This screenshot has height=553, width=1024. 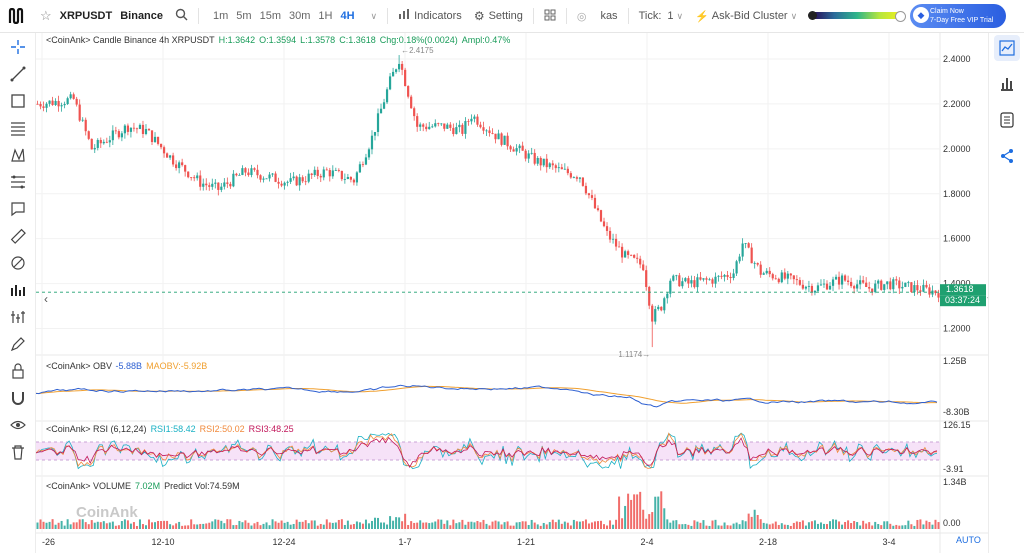 I want to click on setting-button: ⚙ Setting, so click(x=498, y=16).